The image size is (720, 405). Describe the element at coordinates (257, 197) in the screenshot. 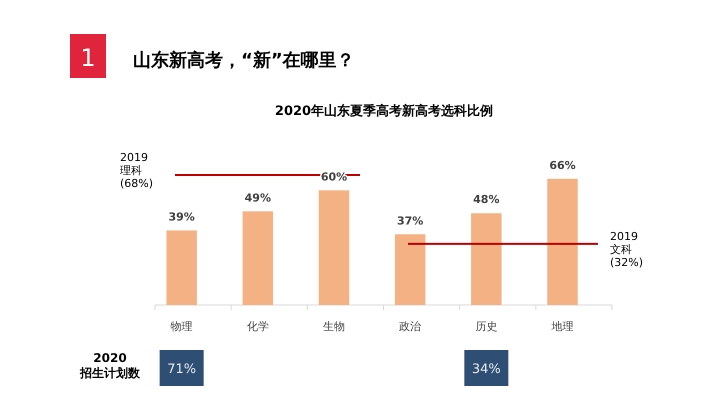

I see `value-label: 49%` at that location.